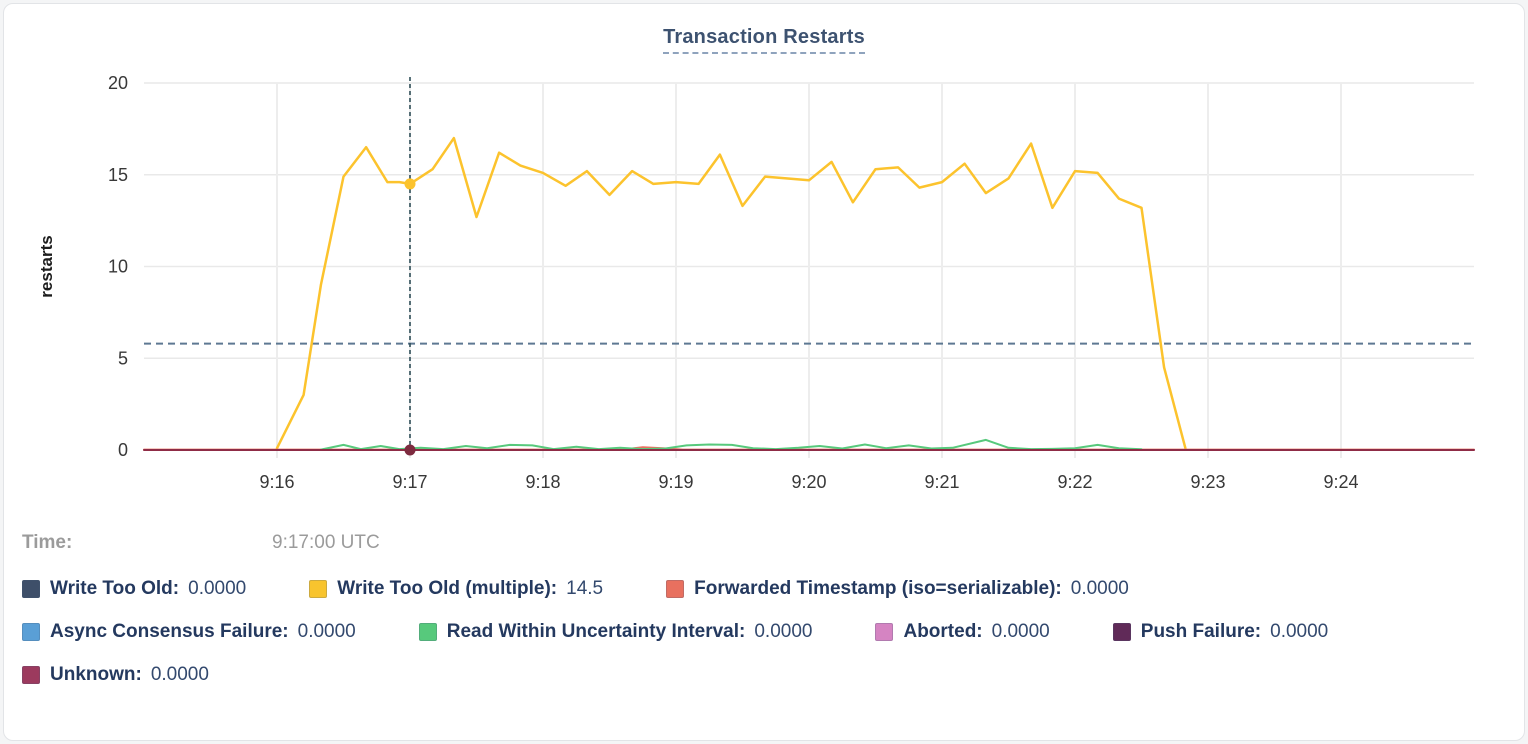  What do you see at coordinates (764, 40) in the screenshot?
I see `chart-title: Transaction Restarts` at bounding box center [764, 40].